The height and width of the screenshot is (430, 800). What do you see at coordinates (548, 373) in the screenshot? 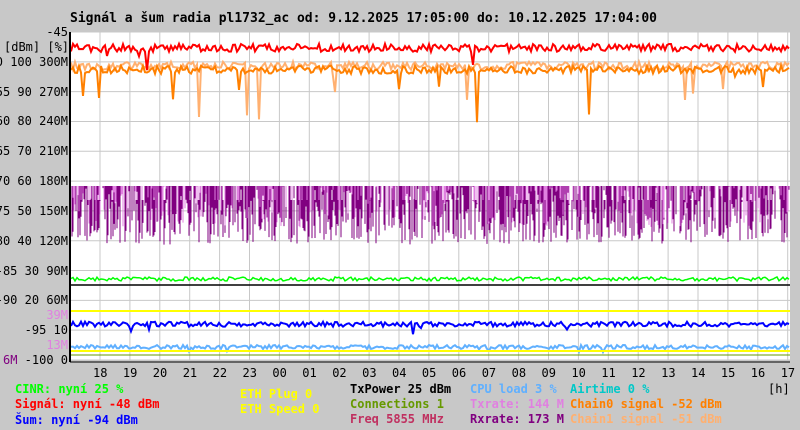
I see `x-tick-label: 09` at bounding box center [548, 373].